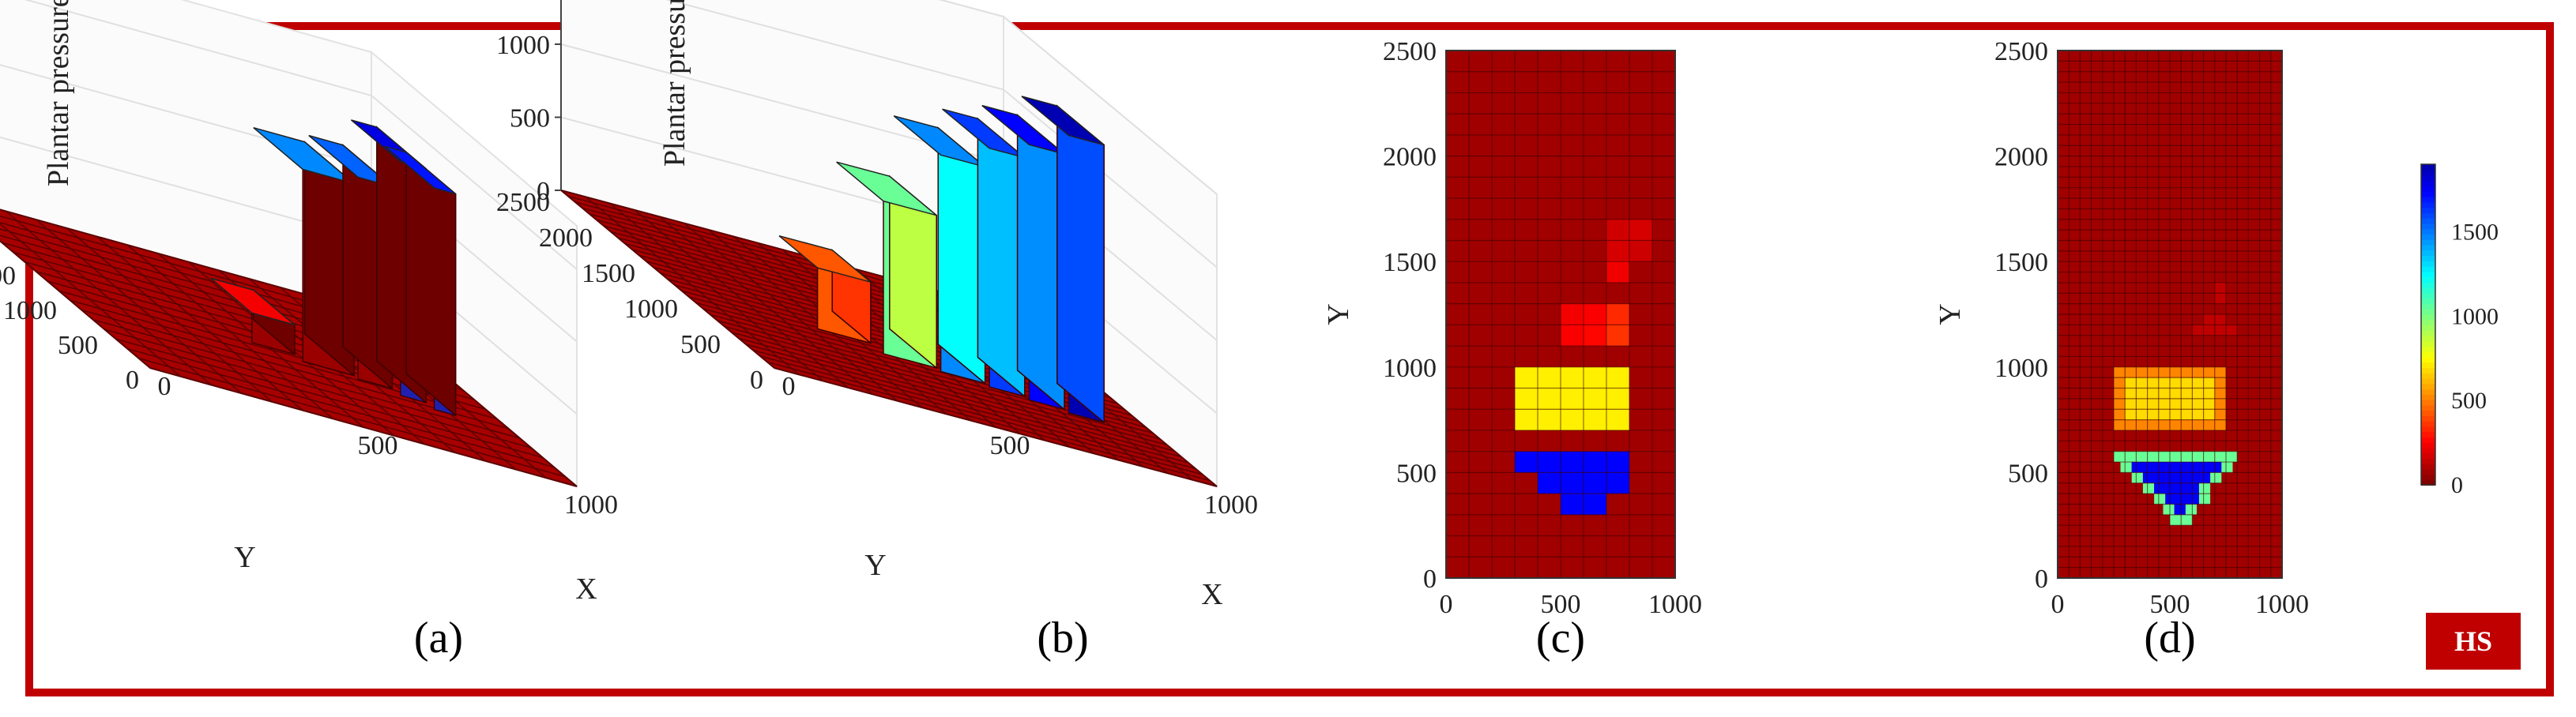 The width and height of the screenshot is (2576, 717). What do you see at coordinates (2282, 604) in the screenshot?
I see `x-tick-label: 1000` at bounding box center [2282, 604].